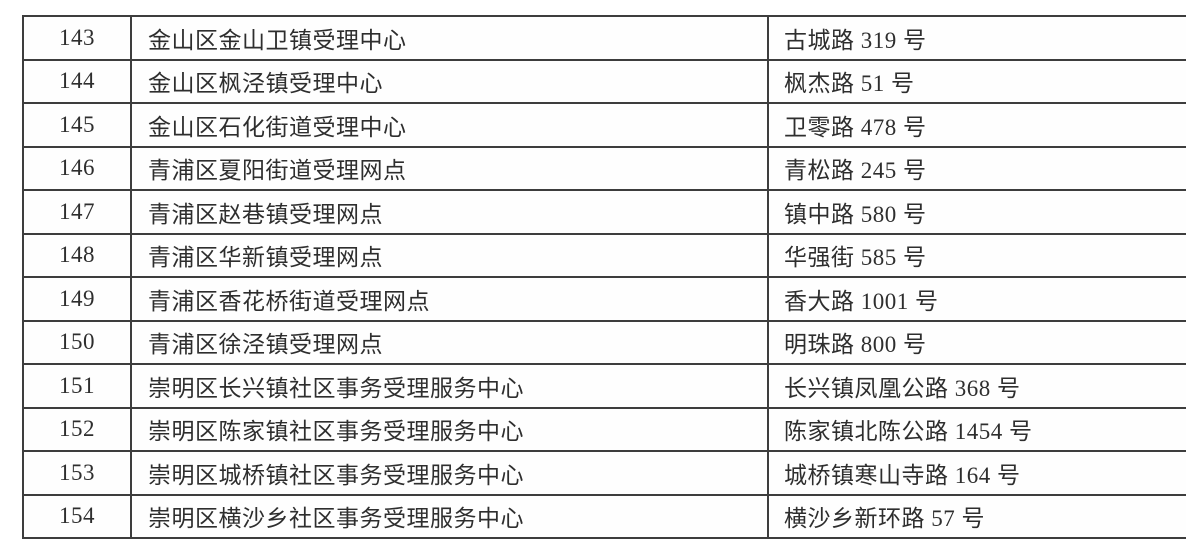  I want to click on address-cell: 青松路 245 号, so click(976, 168).